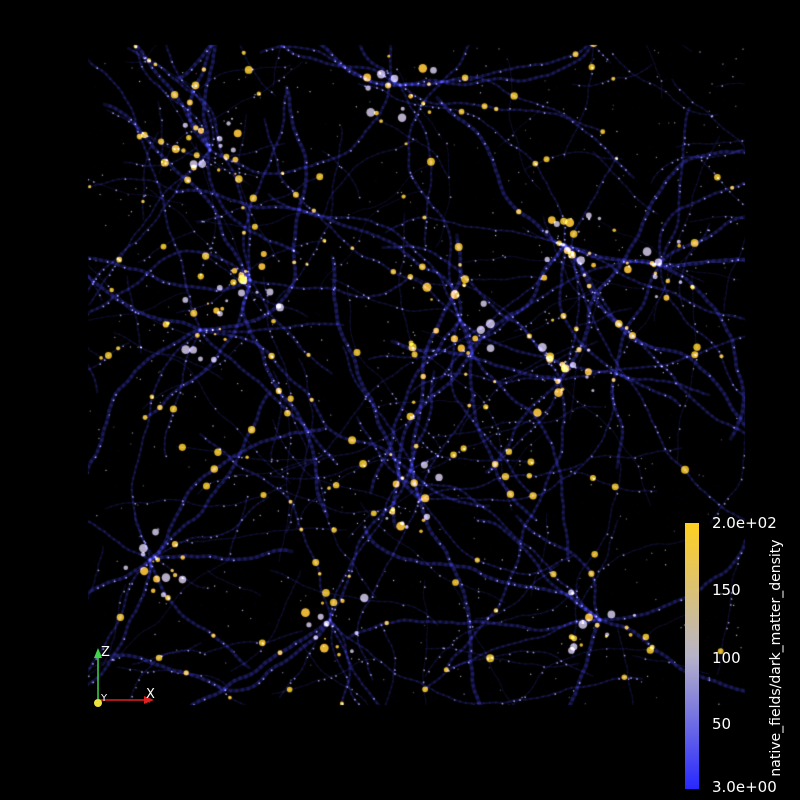 This screenshot has height=800, width=800. What do you see at coordinates (726, 590) in the screenshot?
I see `legend-tick-150: 150` at bounding box center [726, 590].